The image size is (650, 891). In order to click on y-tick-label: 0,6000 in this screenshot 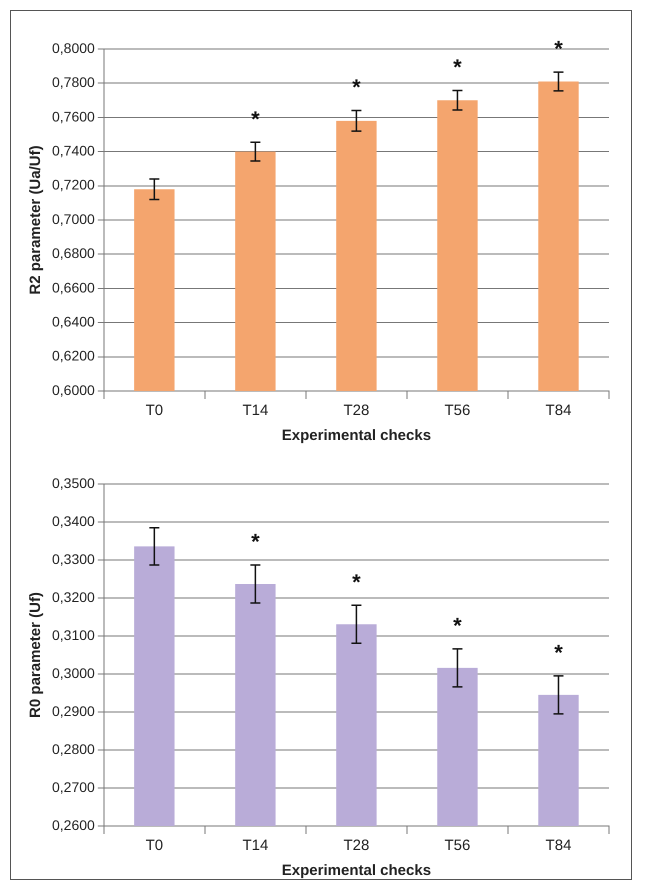, I will do `click(74, 390)`.